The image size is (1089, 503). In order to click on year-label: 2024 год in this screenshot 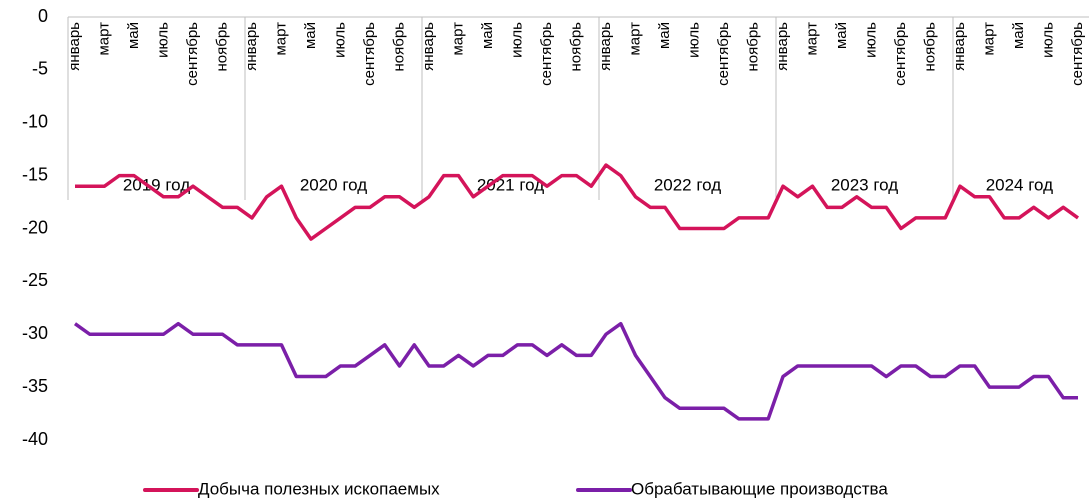, I will do `click(1019, 184)`.